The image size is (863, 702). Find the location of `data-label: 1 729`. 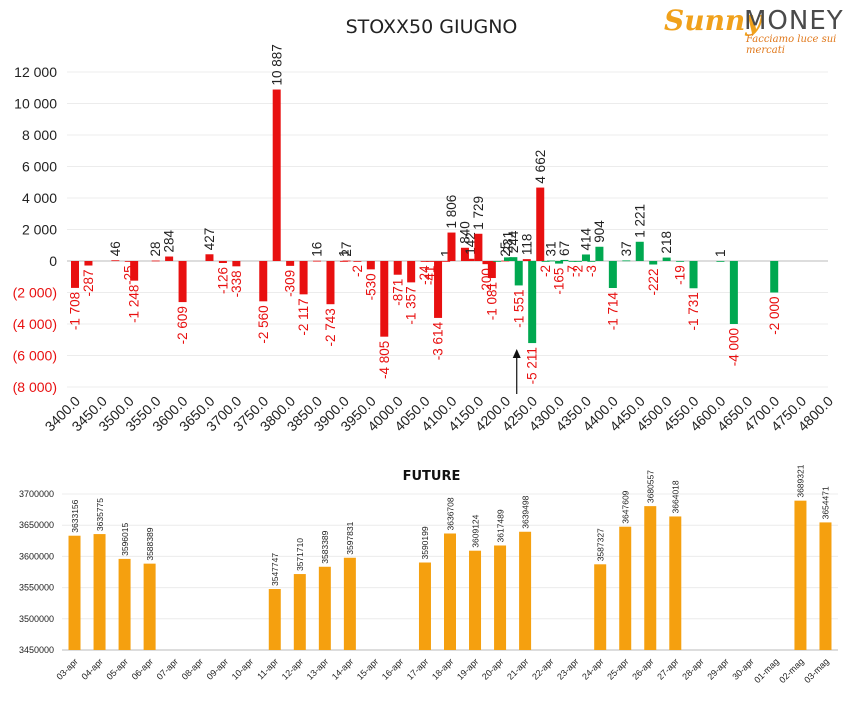

data-label: 1 729 is located at coordinates (478, 213).